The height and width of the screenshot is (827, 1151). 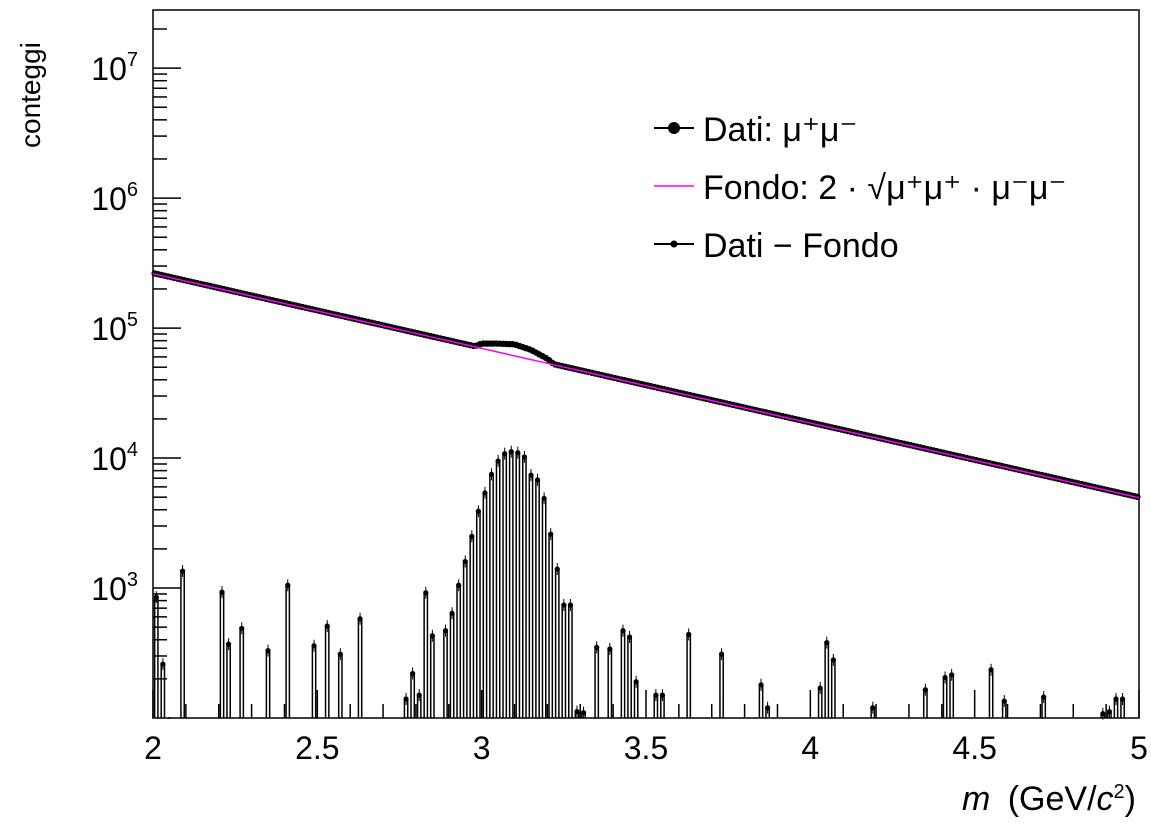 What do you see at coordinates (317, 748) in the screenshot?
I see `x-tick-label: 2.5` at bounding box center [317, 748].